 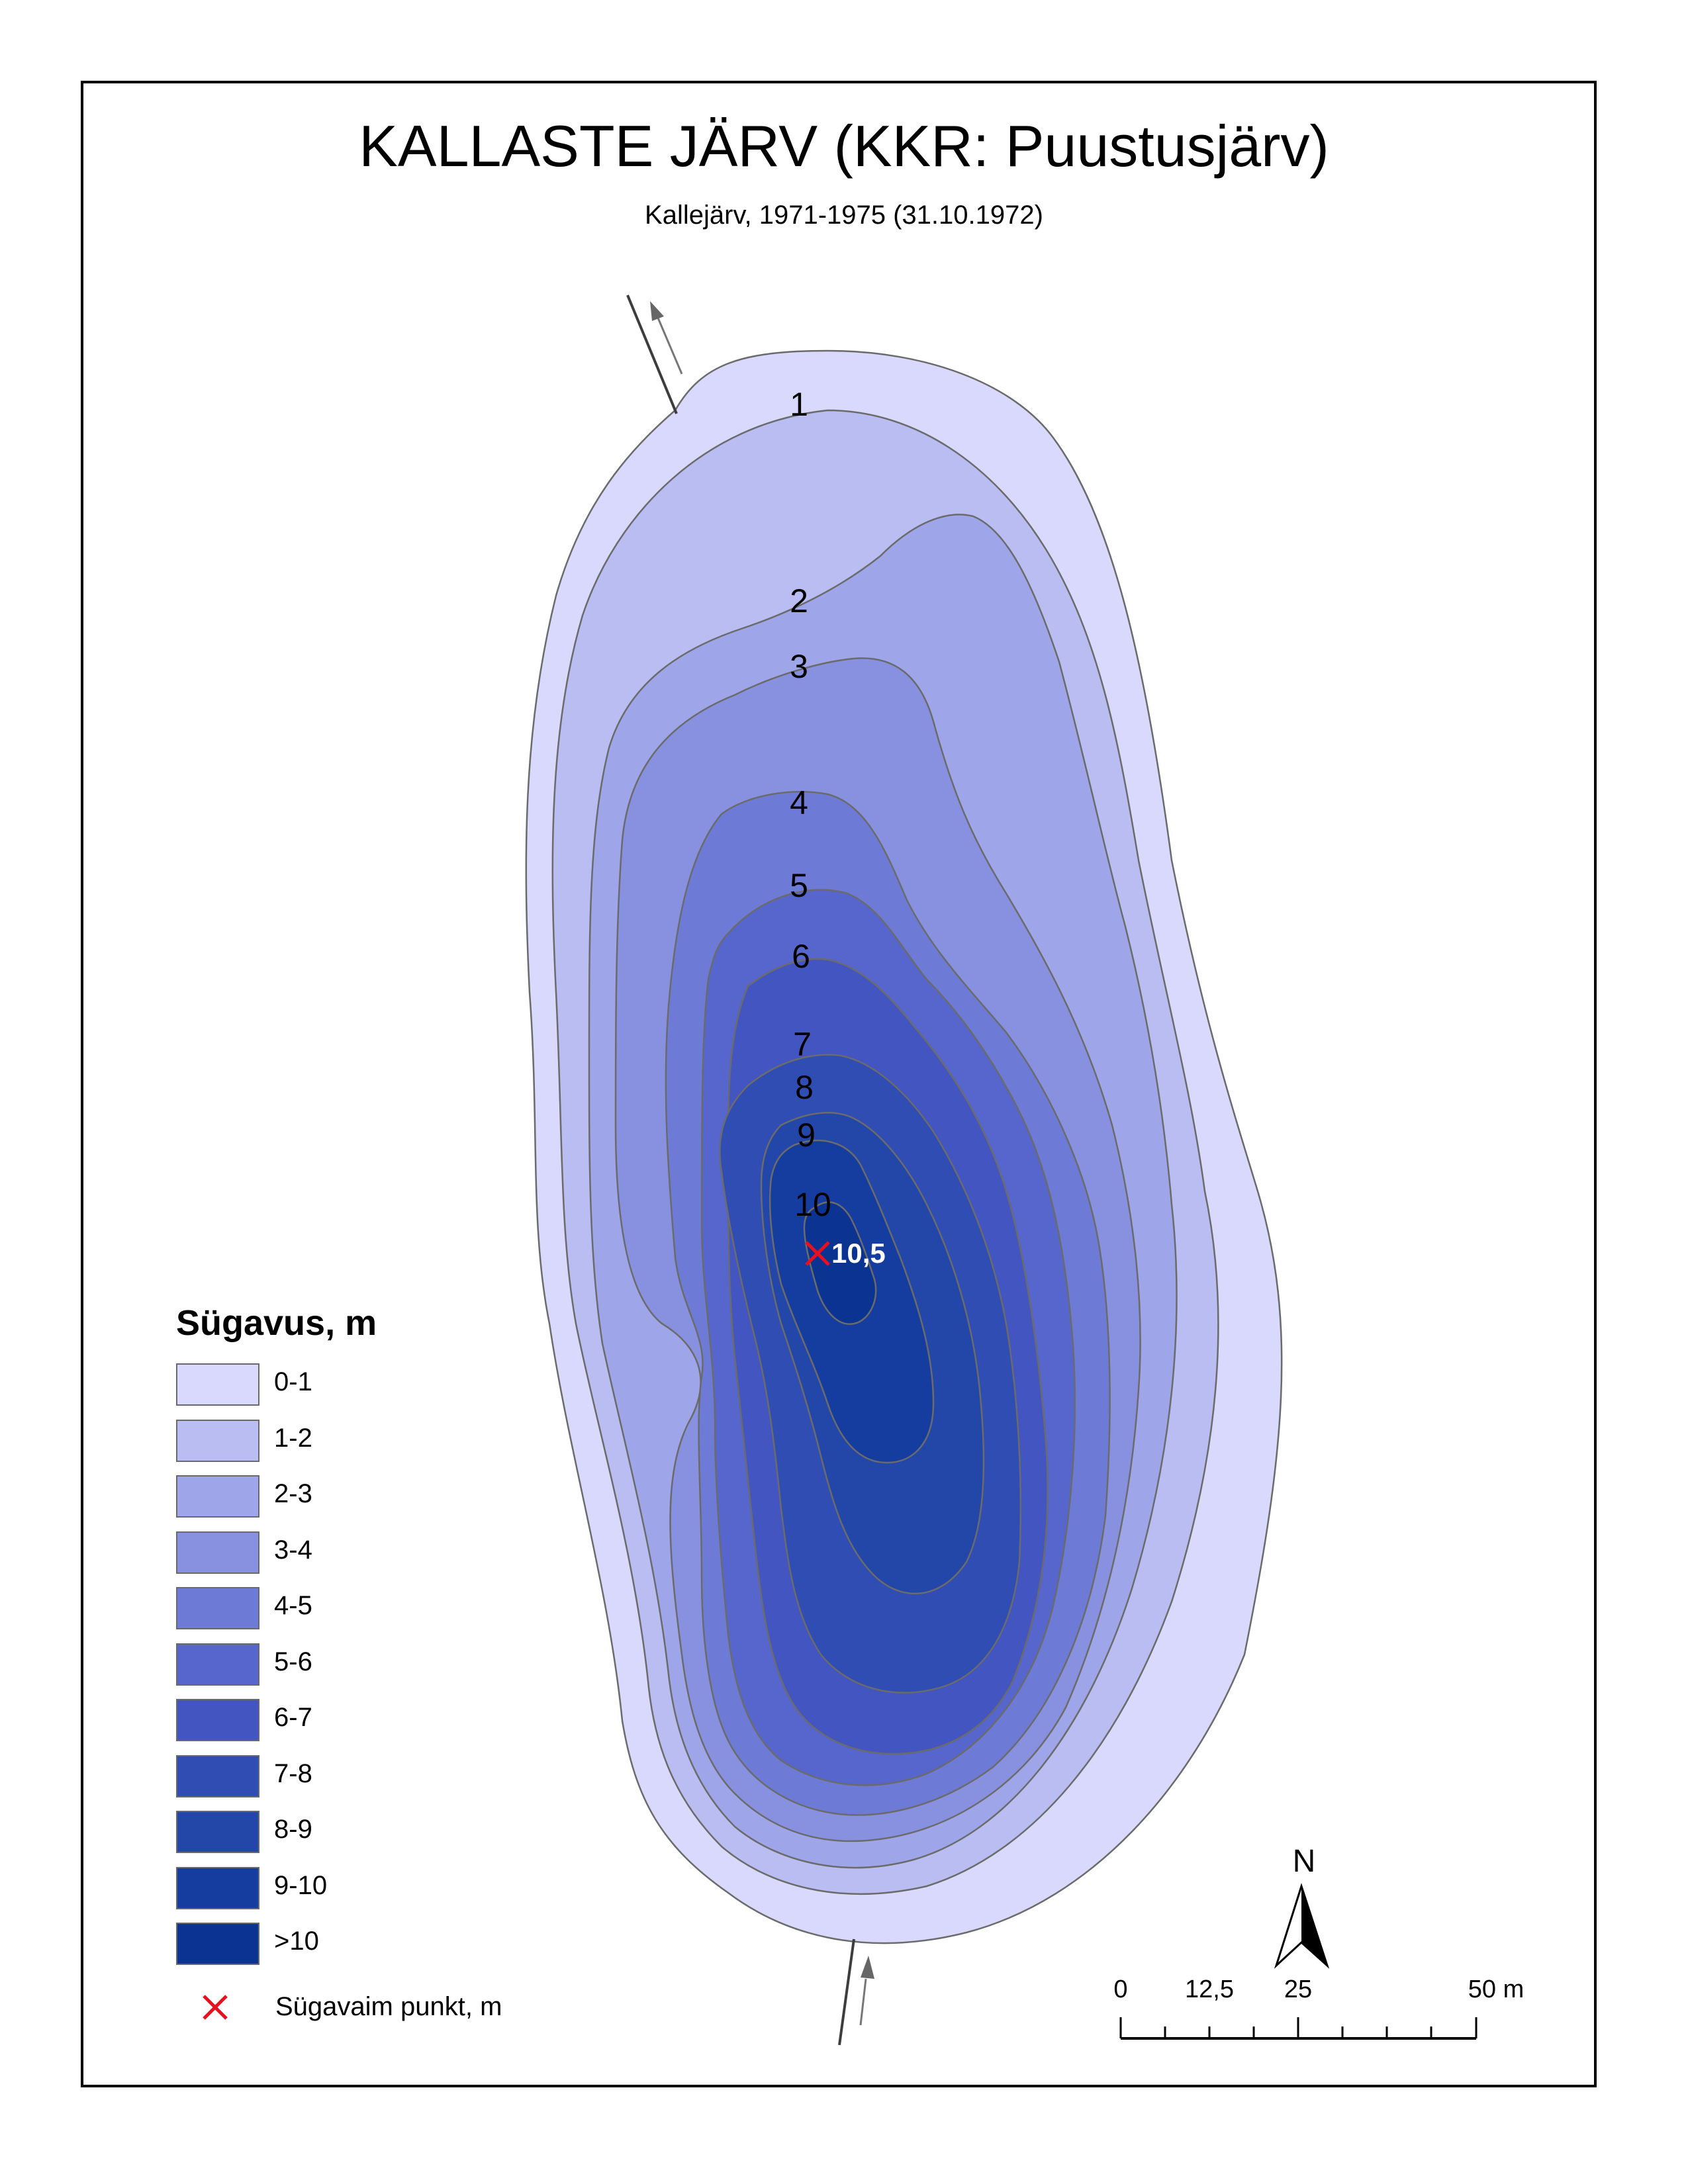 I want to click on legend-item: 2-3, so click(x=276, y=1498).